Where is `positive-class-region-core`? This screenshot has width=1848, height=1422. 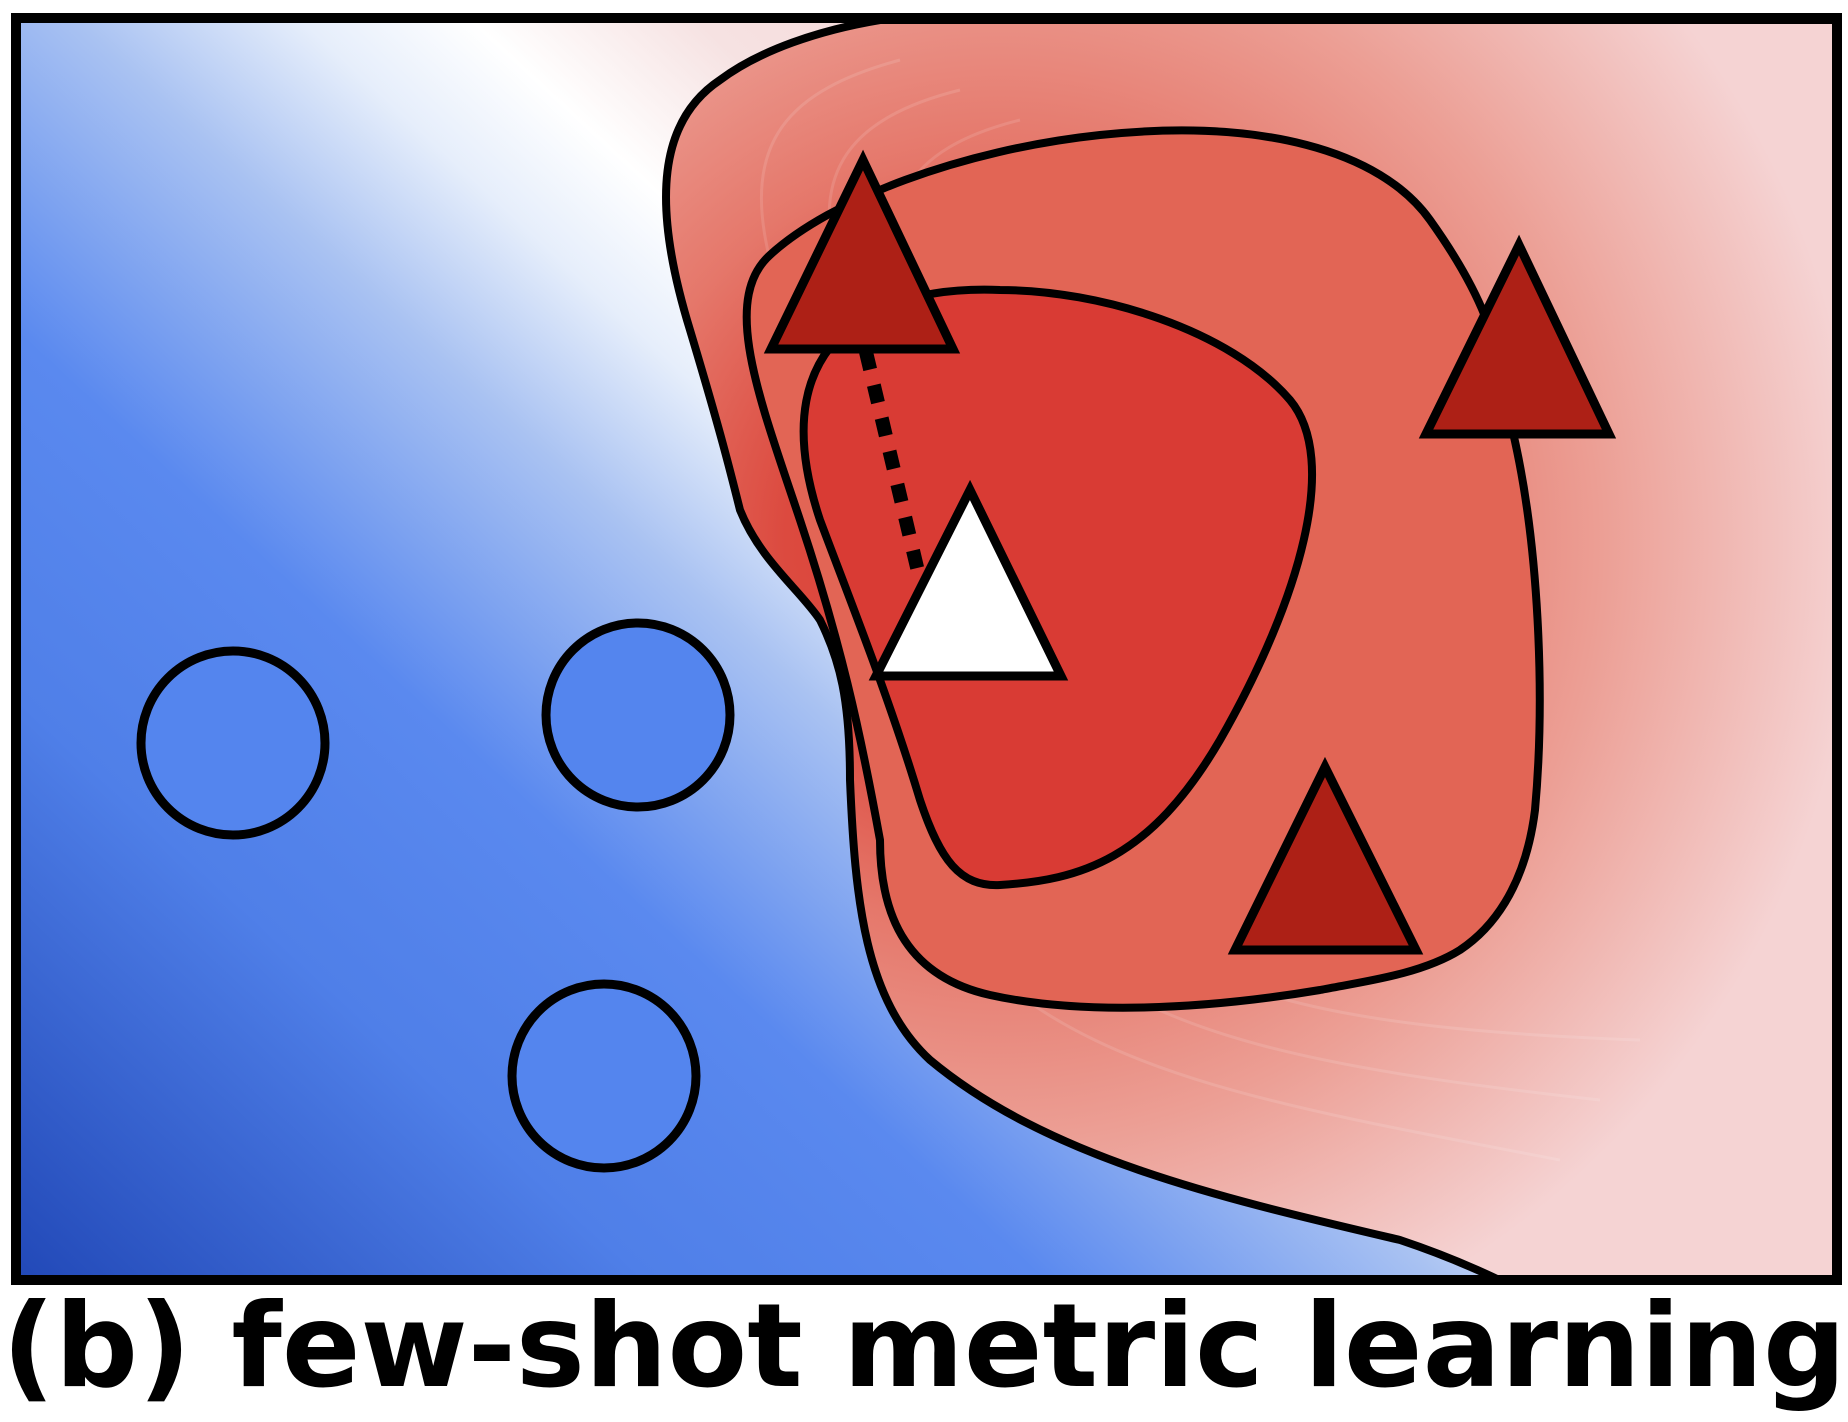
positive-class-region-core is located at coordinates (1058, 587).